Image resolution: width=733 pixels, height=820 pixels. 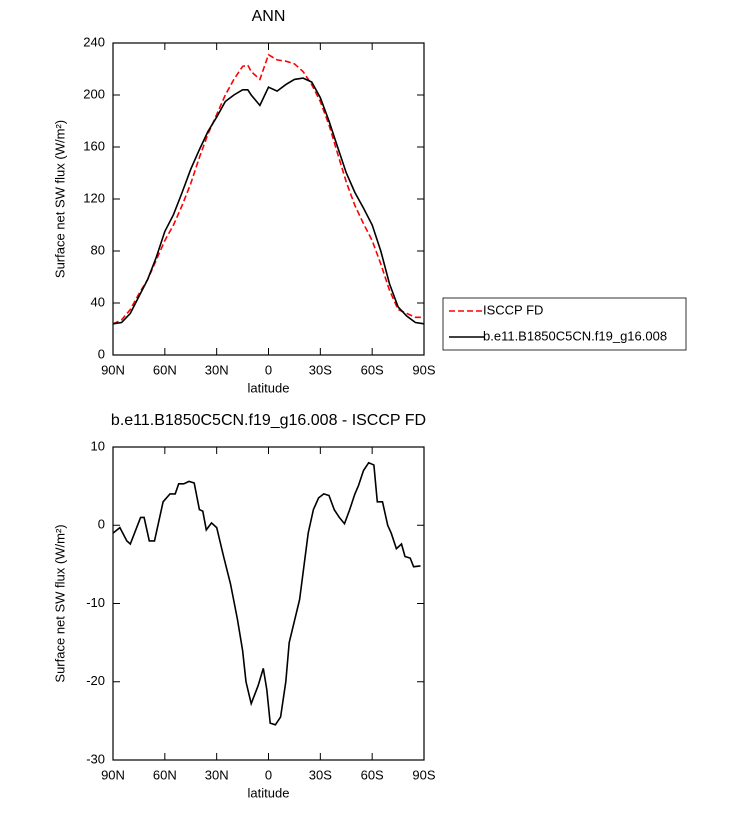 What do you see at coordinates (513, 309) in the screenshot?
I see `legend-label: ISCCP FD` at bounding box center [513, 309].